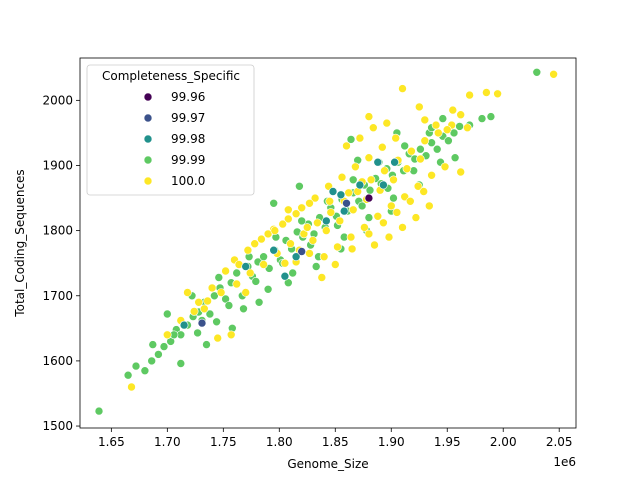 The width and height of the screenshot is (640, 480). Describe the element at coordinates (61, 263) in the screenshot. I see `y-axis: 1500 1600 1700 1800 1900 2000` at that location.